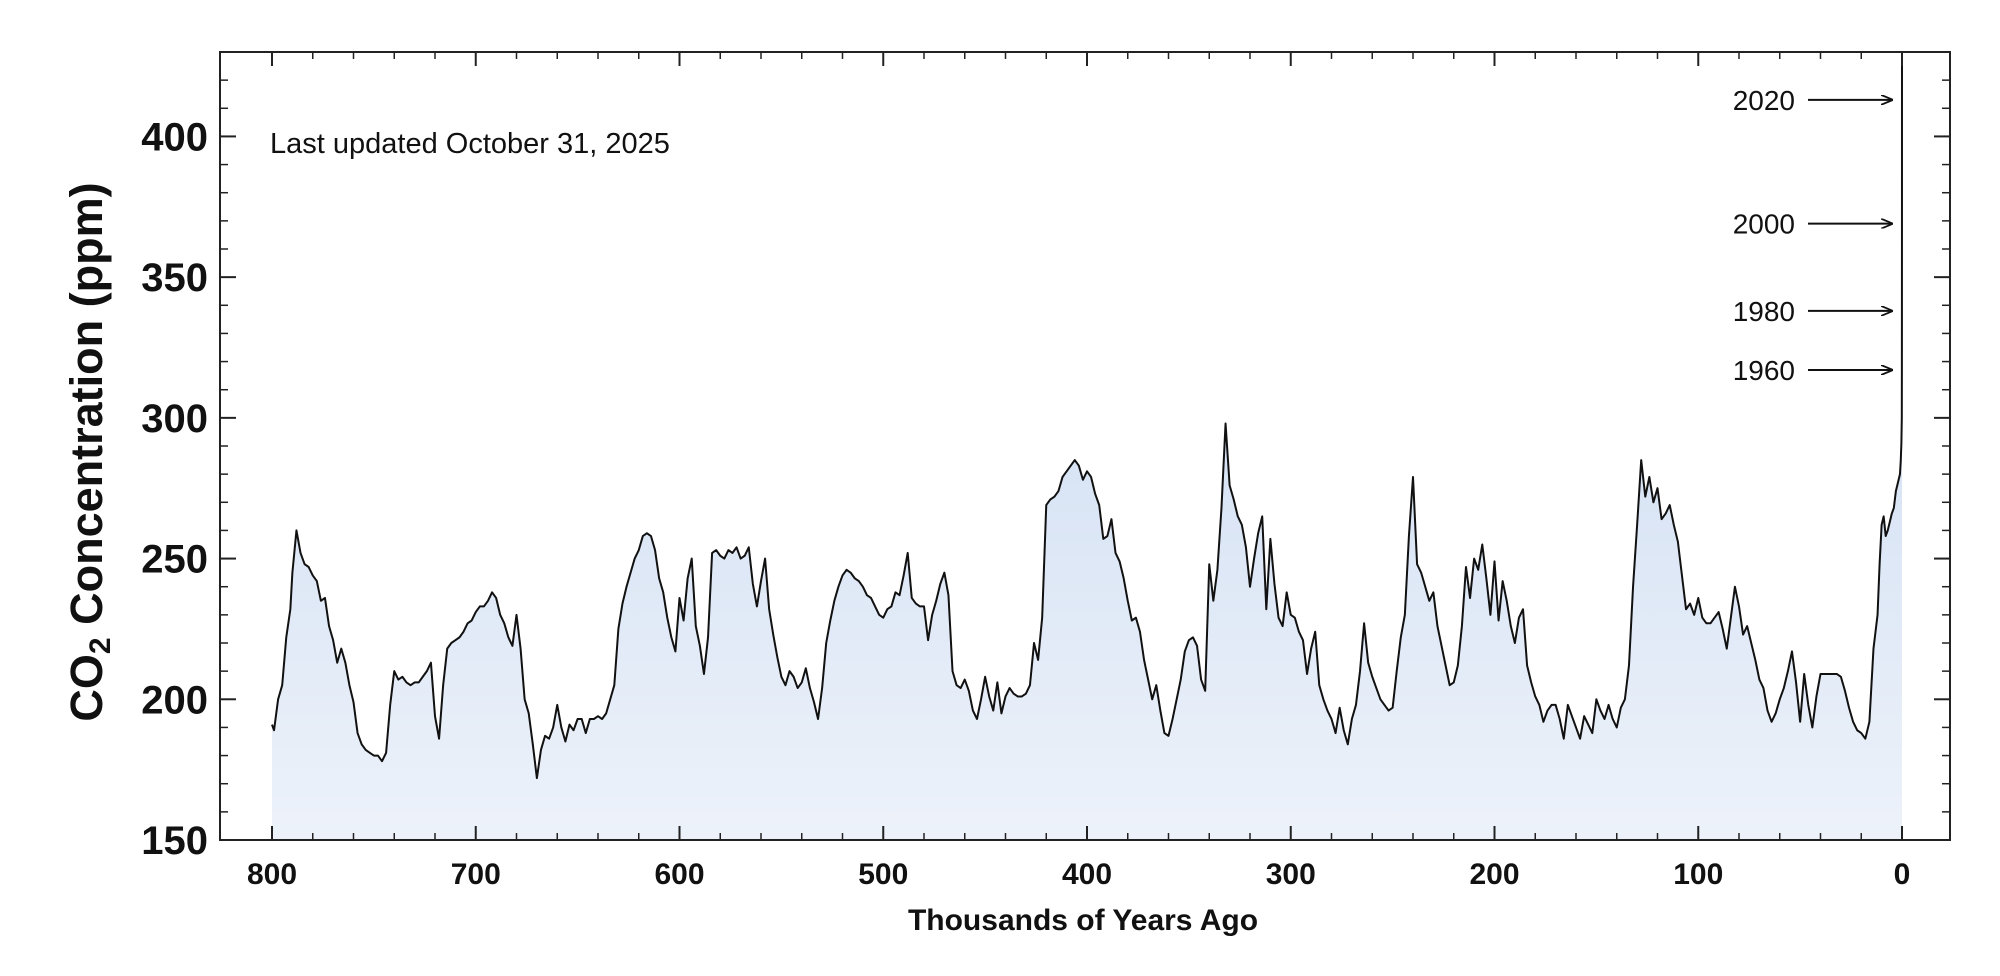 This screenshot has height=976, width=2000. What do you see at coordinates (174, 841) in the screenshot?
I see `y-tick-label-150: 150` at bounding box center [174, 841].